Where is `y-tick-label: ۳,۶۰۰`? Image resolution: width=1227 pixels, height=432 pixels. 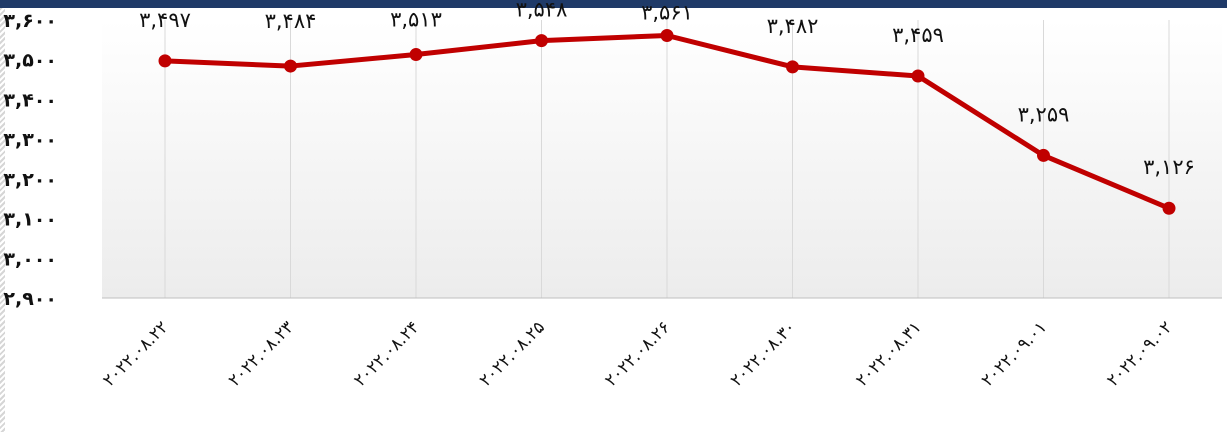 y-tick-label: ۳,۶۰۰ is located at coordinates (30, 21).